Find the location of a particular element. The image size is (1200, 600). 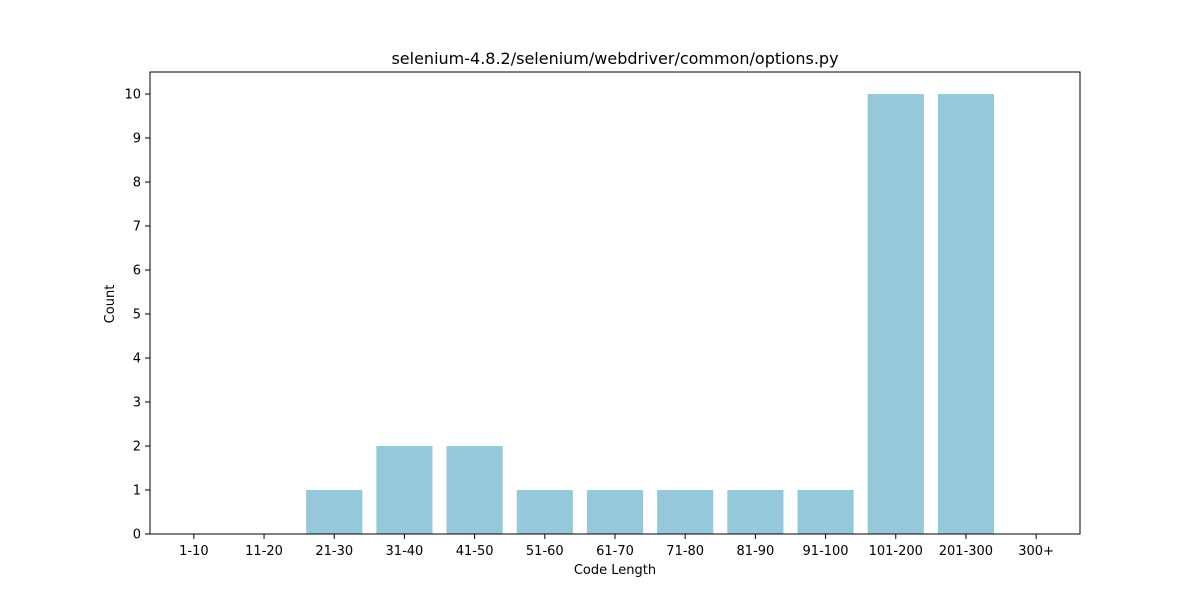

y-tick-label: 6 is located at coordinates (137, 271).